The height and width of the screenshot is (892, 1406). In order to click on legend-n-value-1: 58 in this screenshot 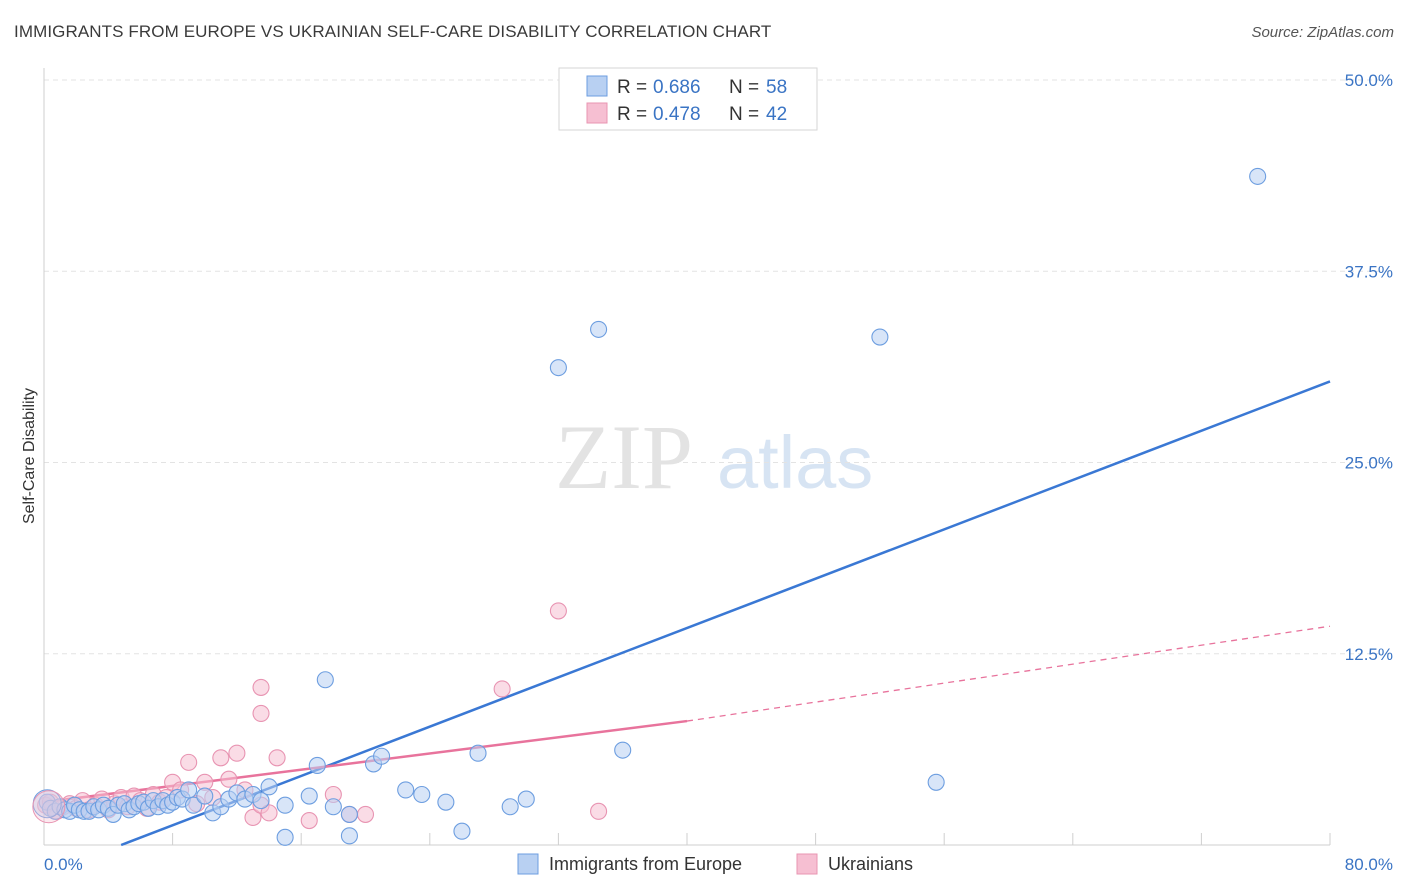, I will do `click(776, 87)`.